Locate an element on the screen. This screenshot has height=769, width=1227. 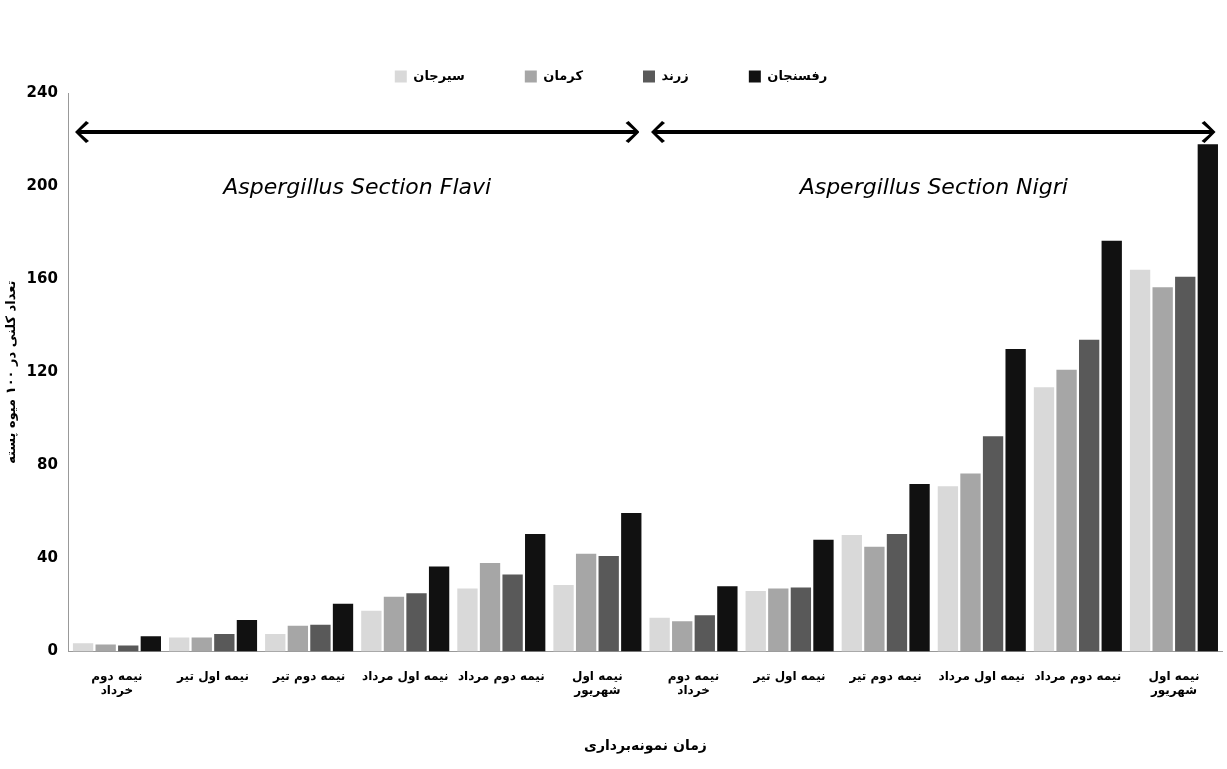
y-tick-label: 80 is located at coordinates (47, 464).